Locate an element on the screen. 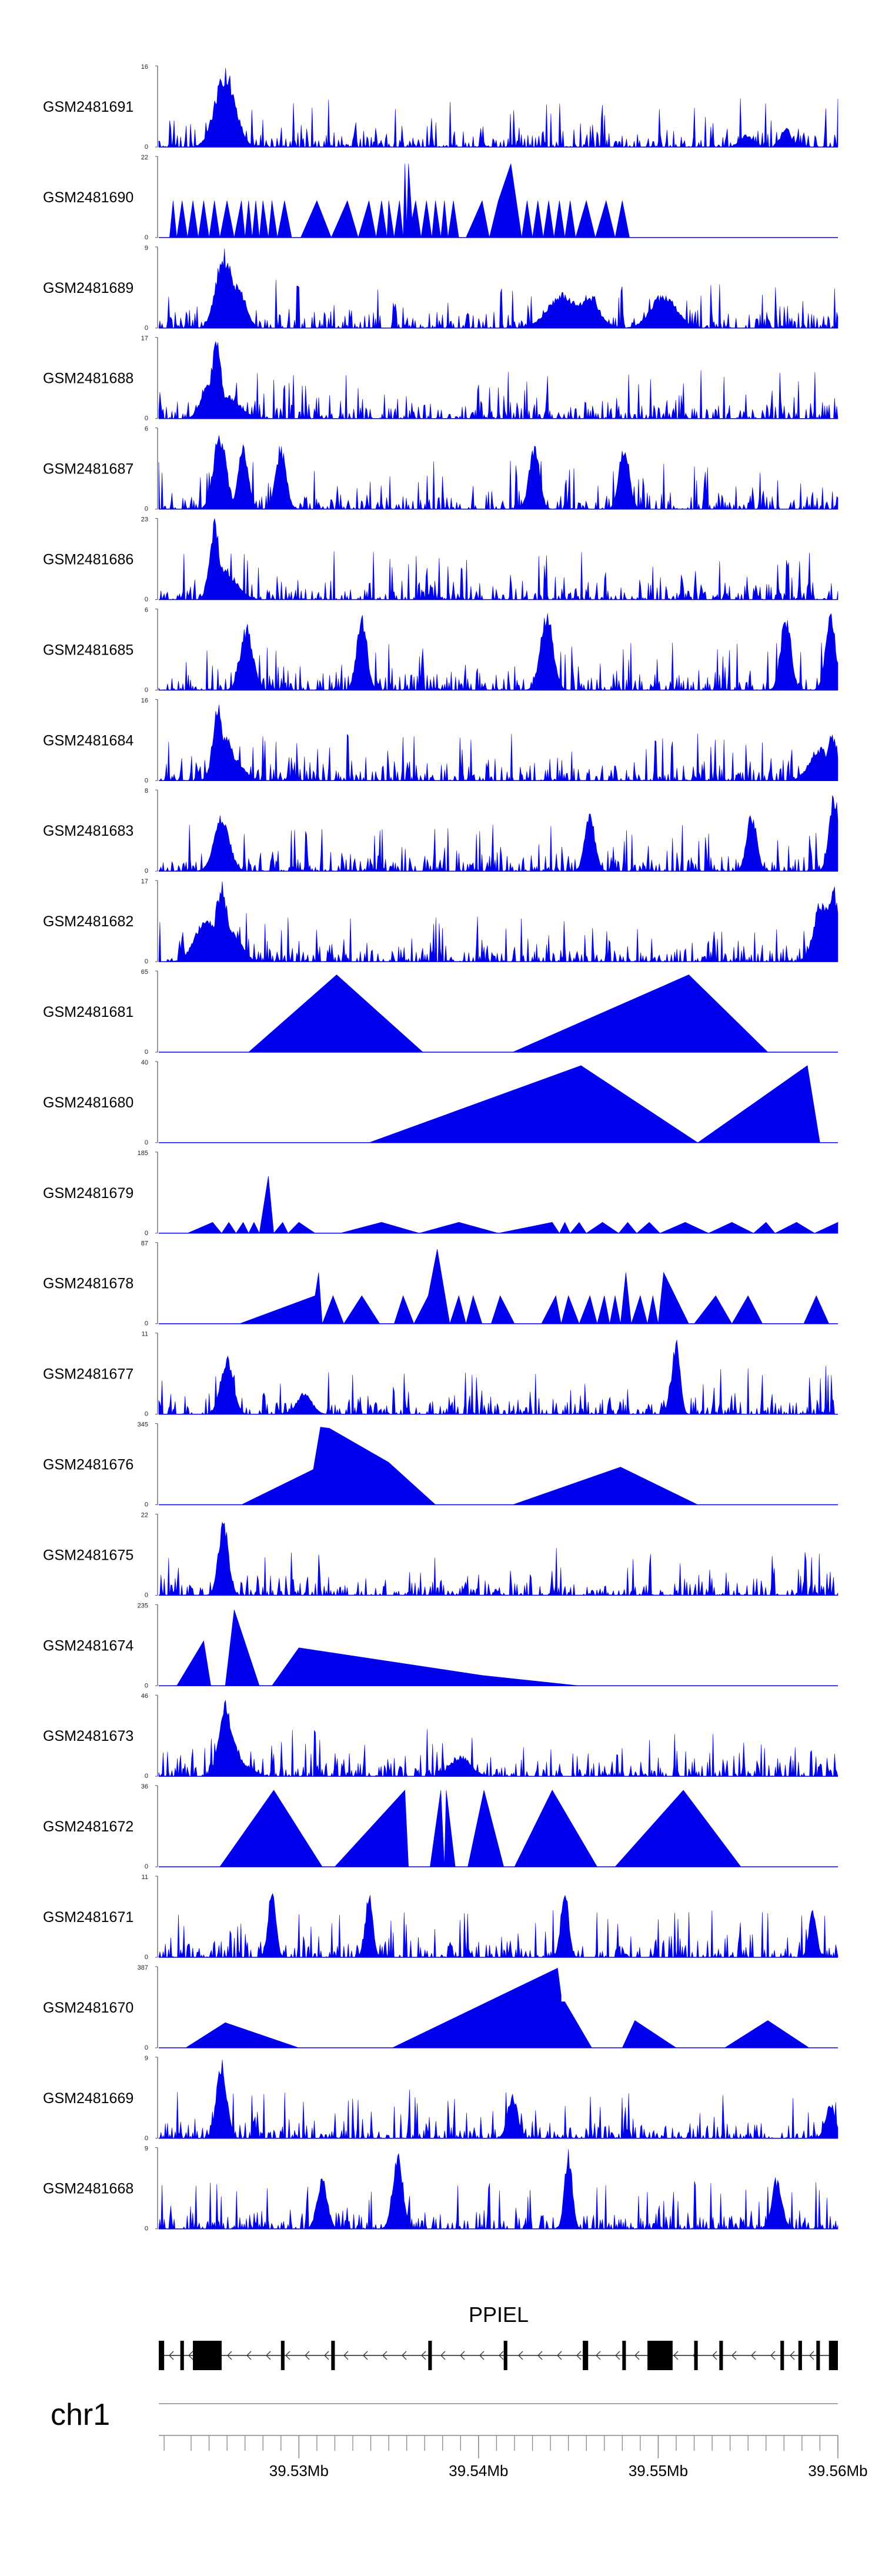  y-max-label: 6 is located at coordinates (146, 429).